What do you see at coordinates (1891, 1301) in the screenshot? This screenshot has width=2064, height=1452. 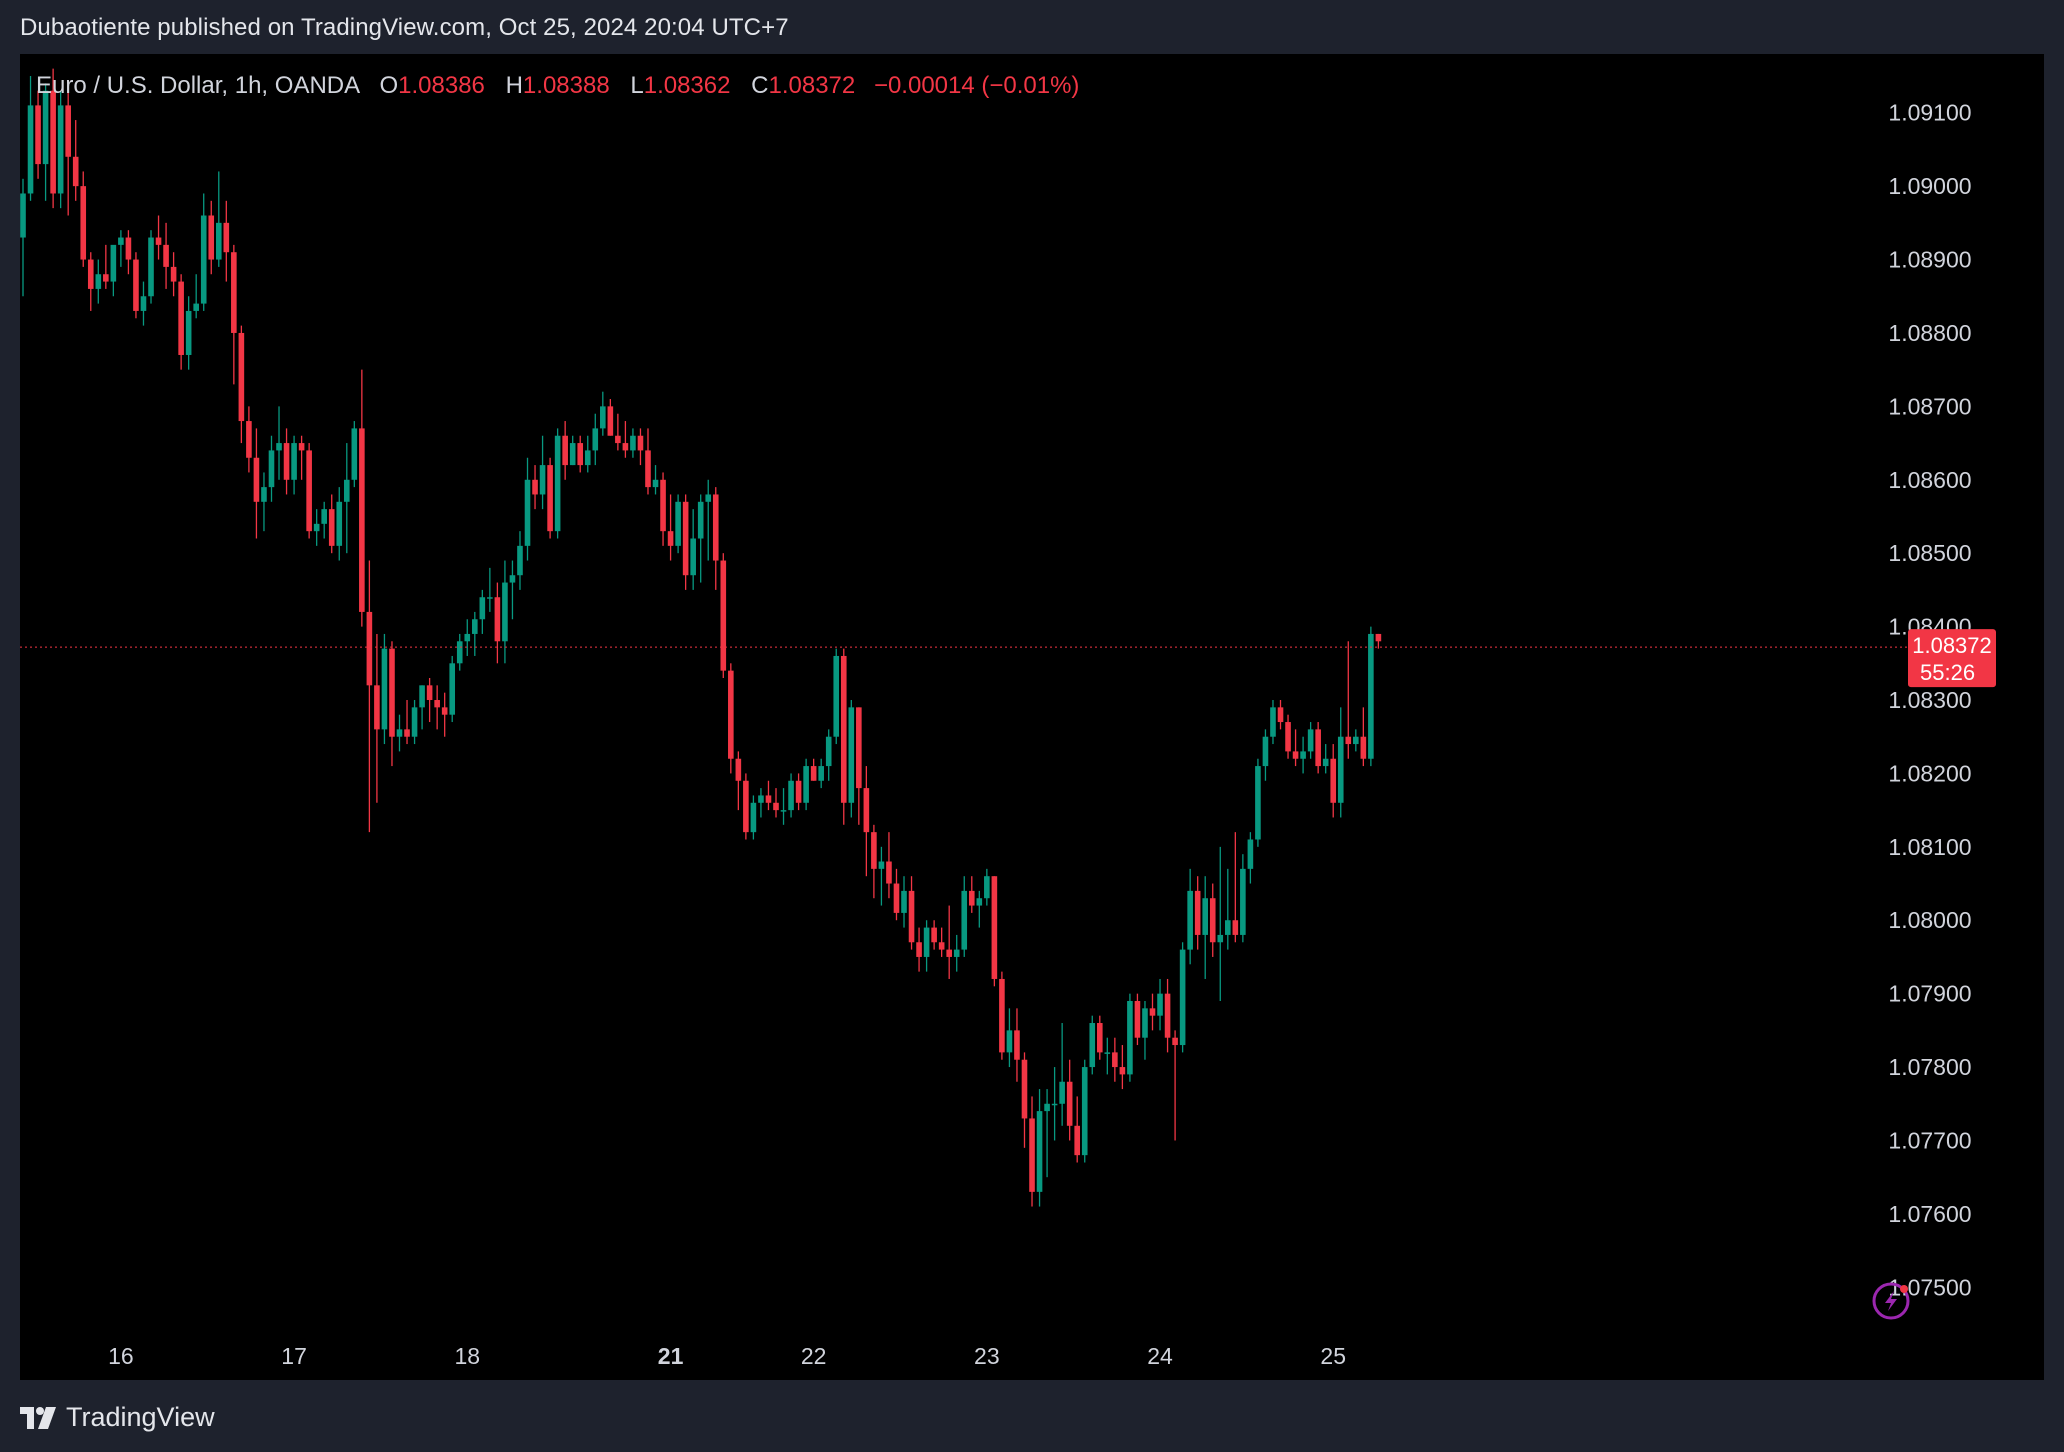 I see `lightning-icon` at bounding box center [1891, 1301].